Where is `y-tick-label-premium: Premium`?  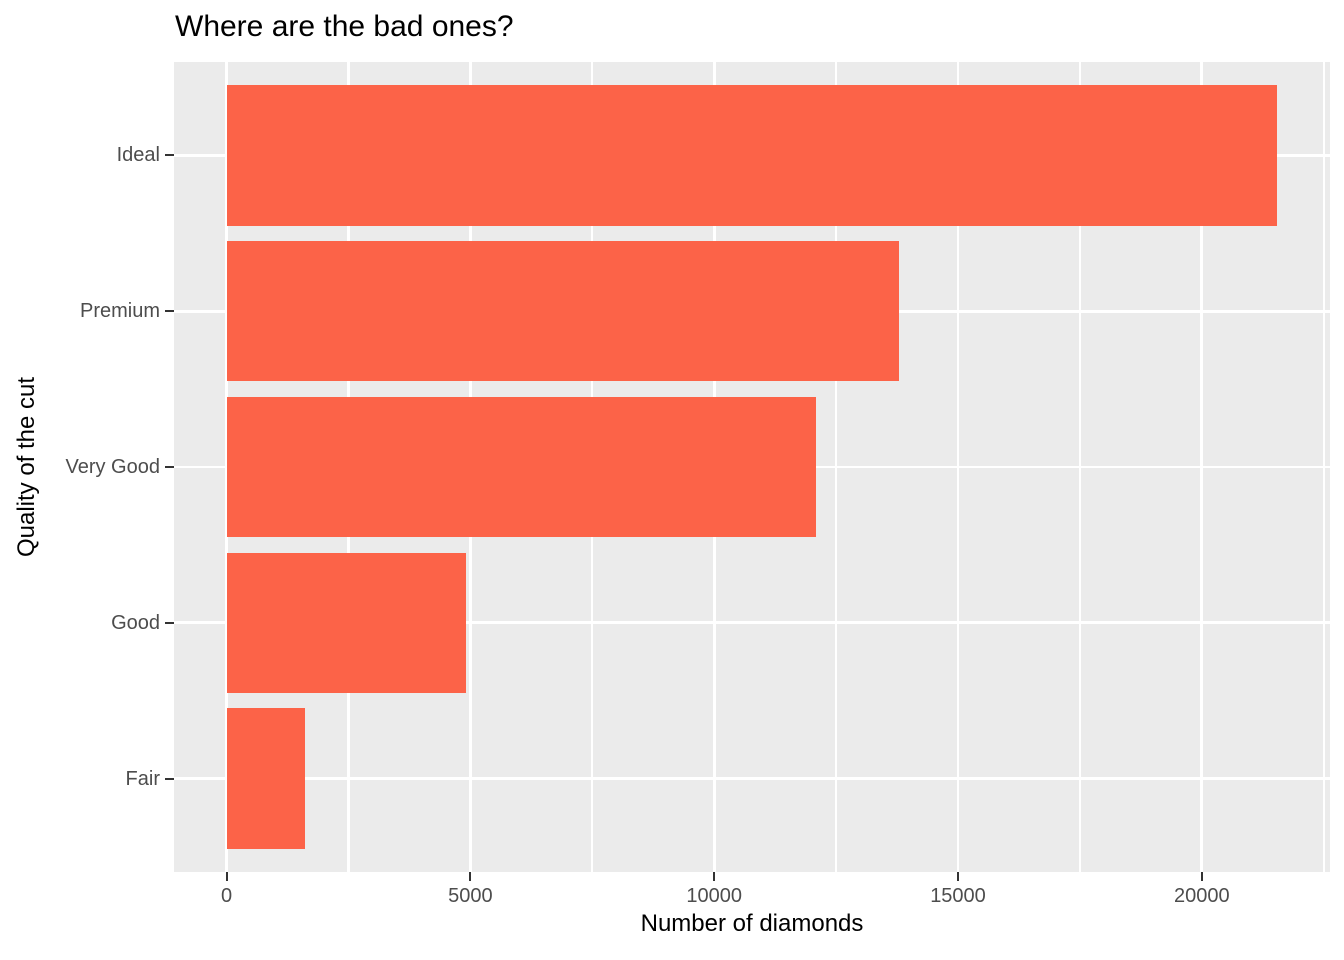 y-tick-label-premium: Premium is located at coordinates (119, 311).